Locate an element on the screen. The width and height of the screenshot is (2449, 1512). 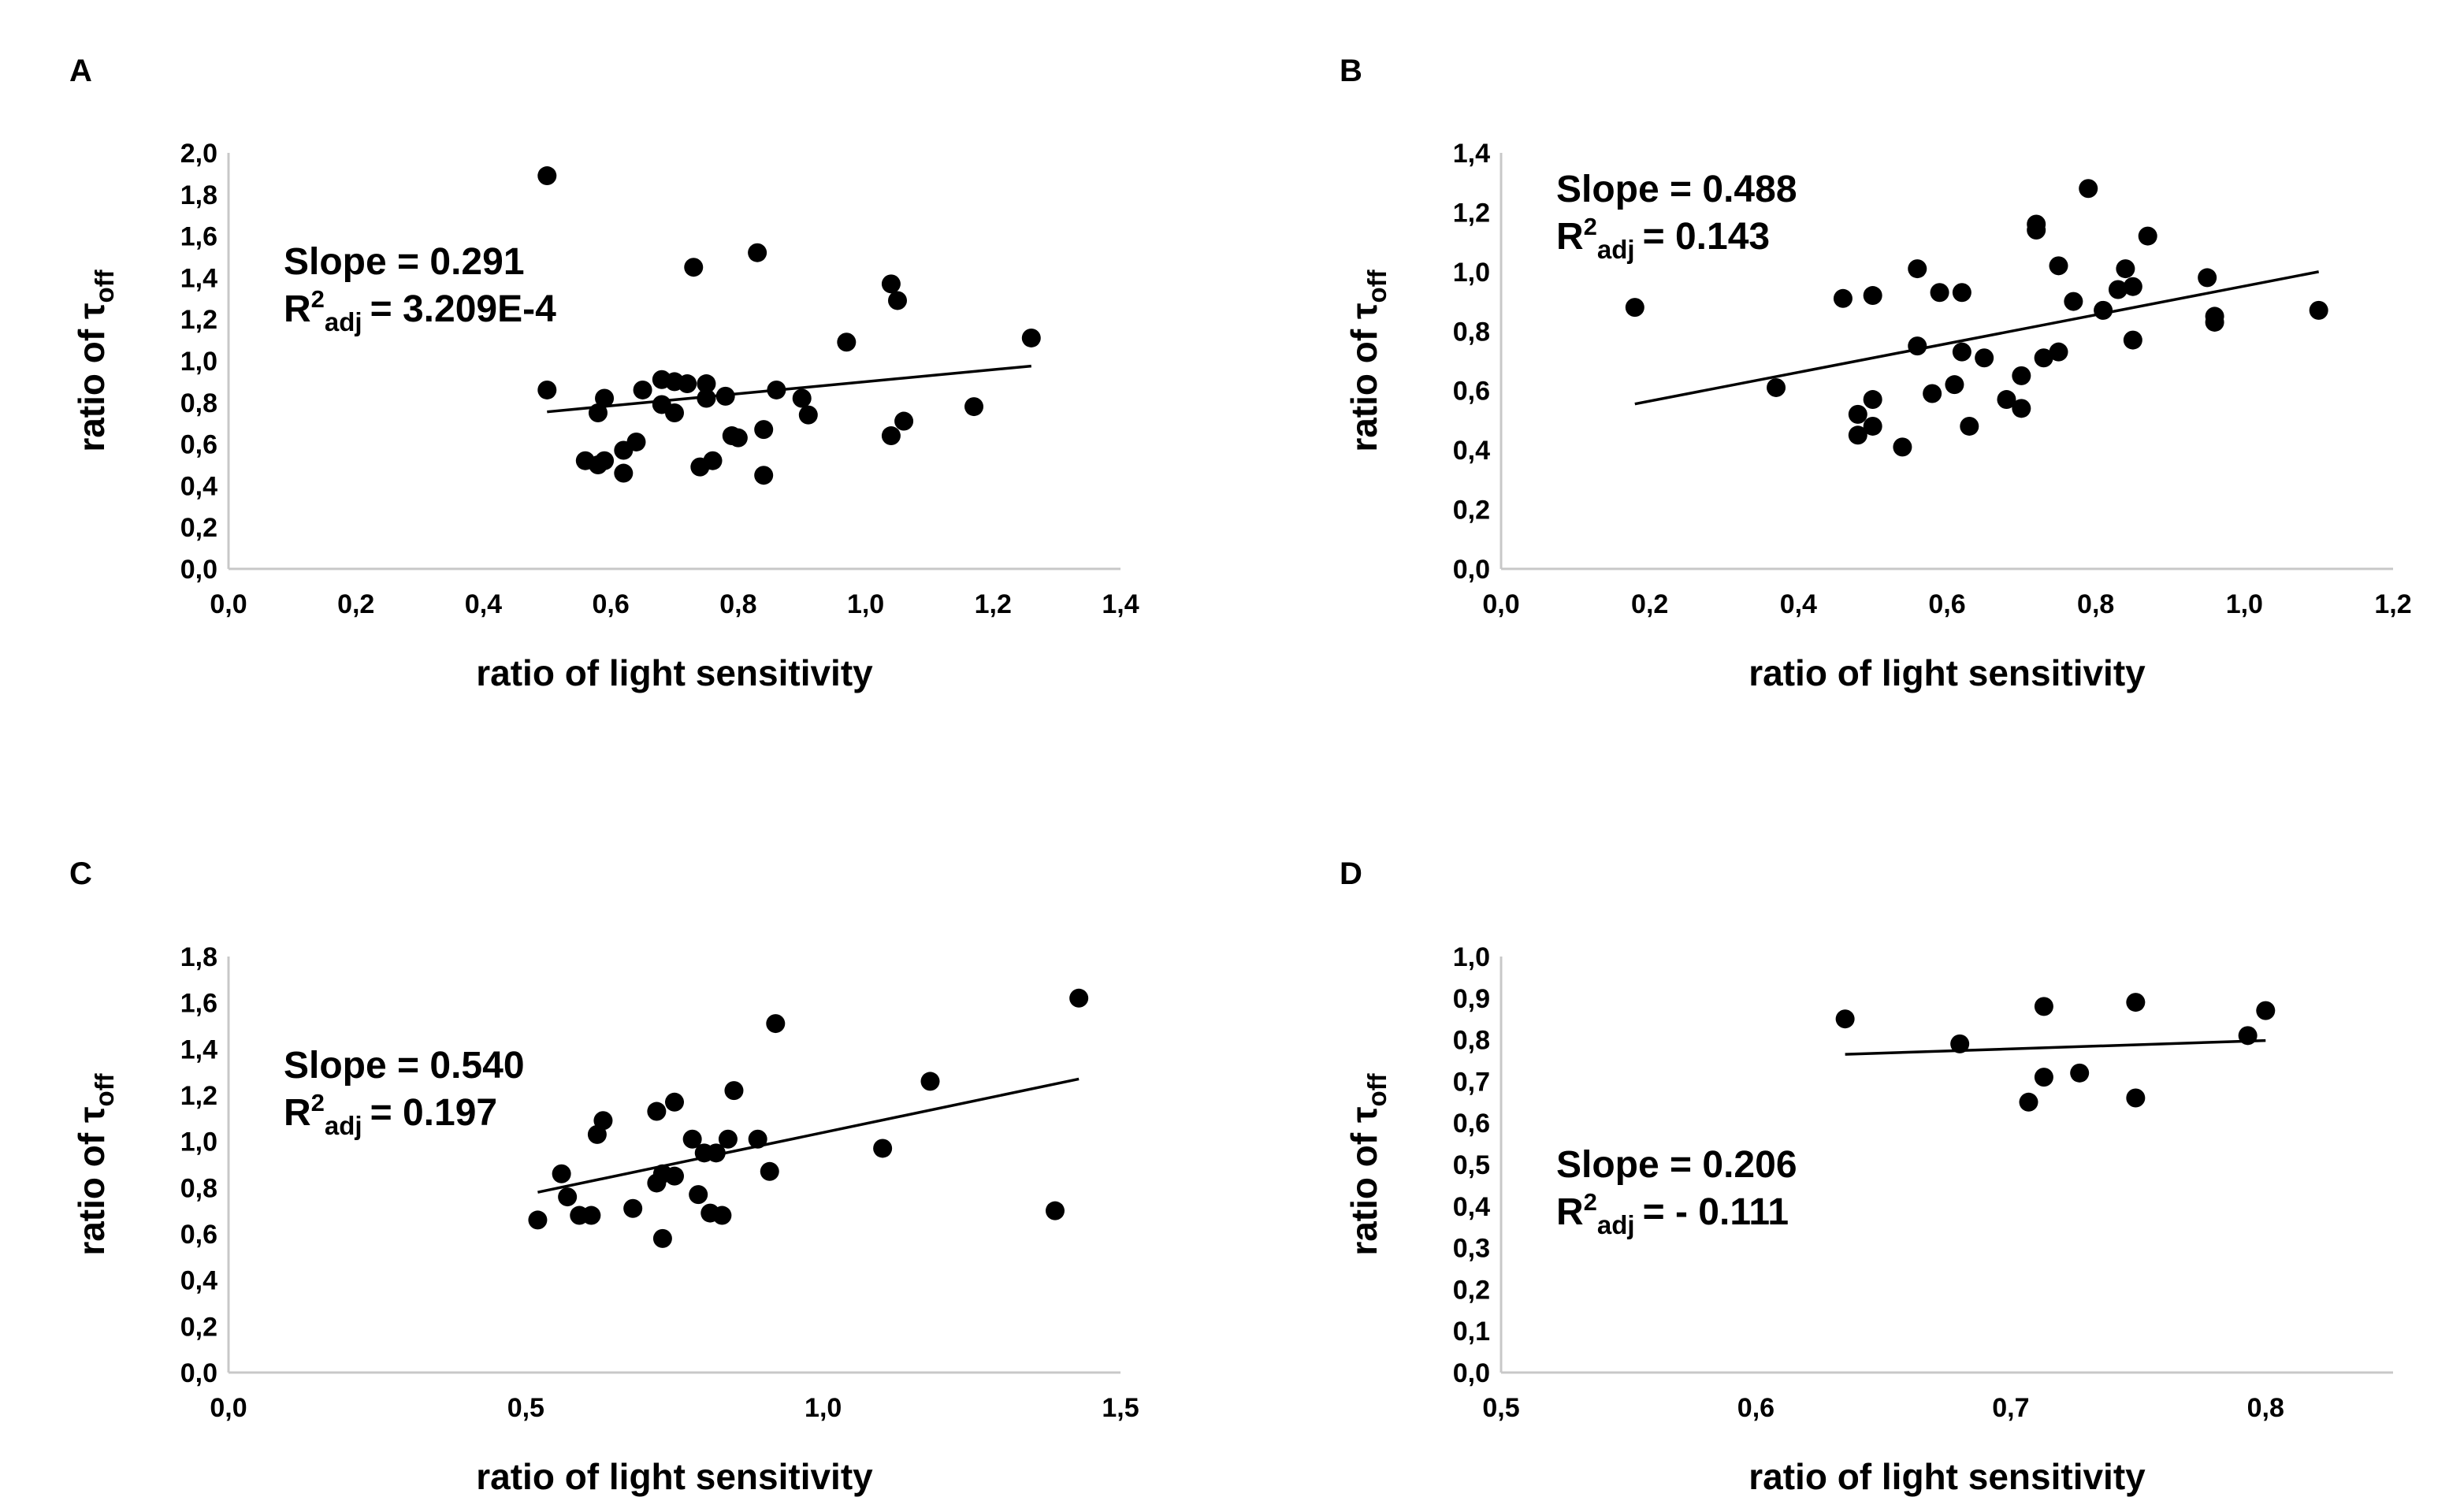
r2-label: R is located at coordinates (1570, 1212).